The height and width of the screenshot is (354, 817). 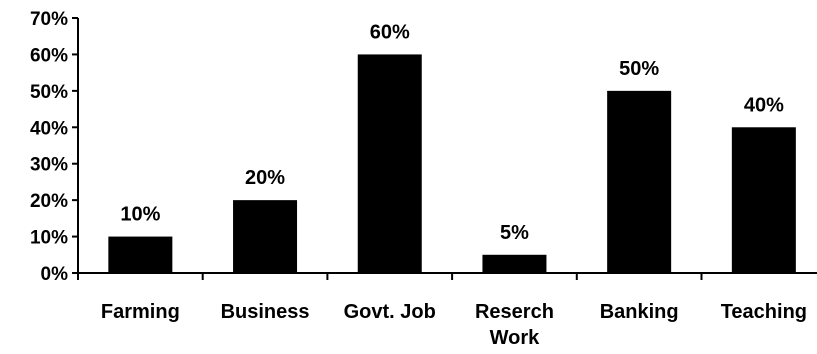 I want to click on y-tick-label: 50%, so click(x=49, y=92).